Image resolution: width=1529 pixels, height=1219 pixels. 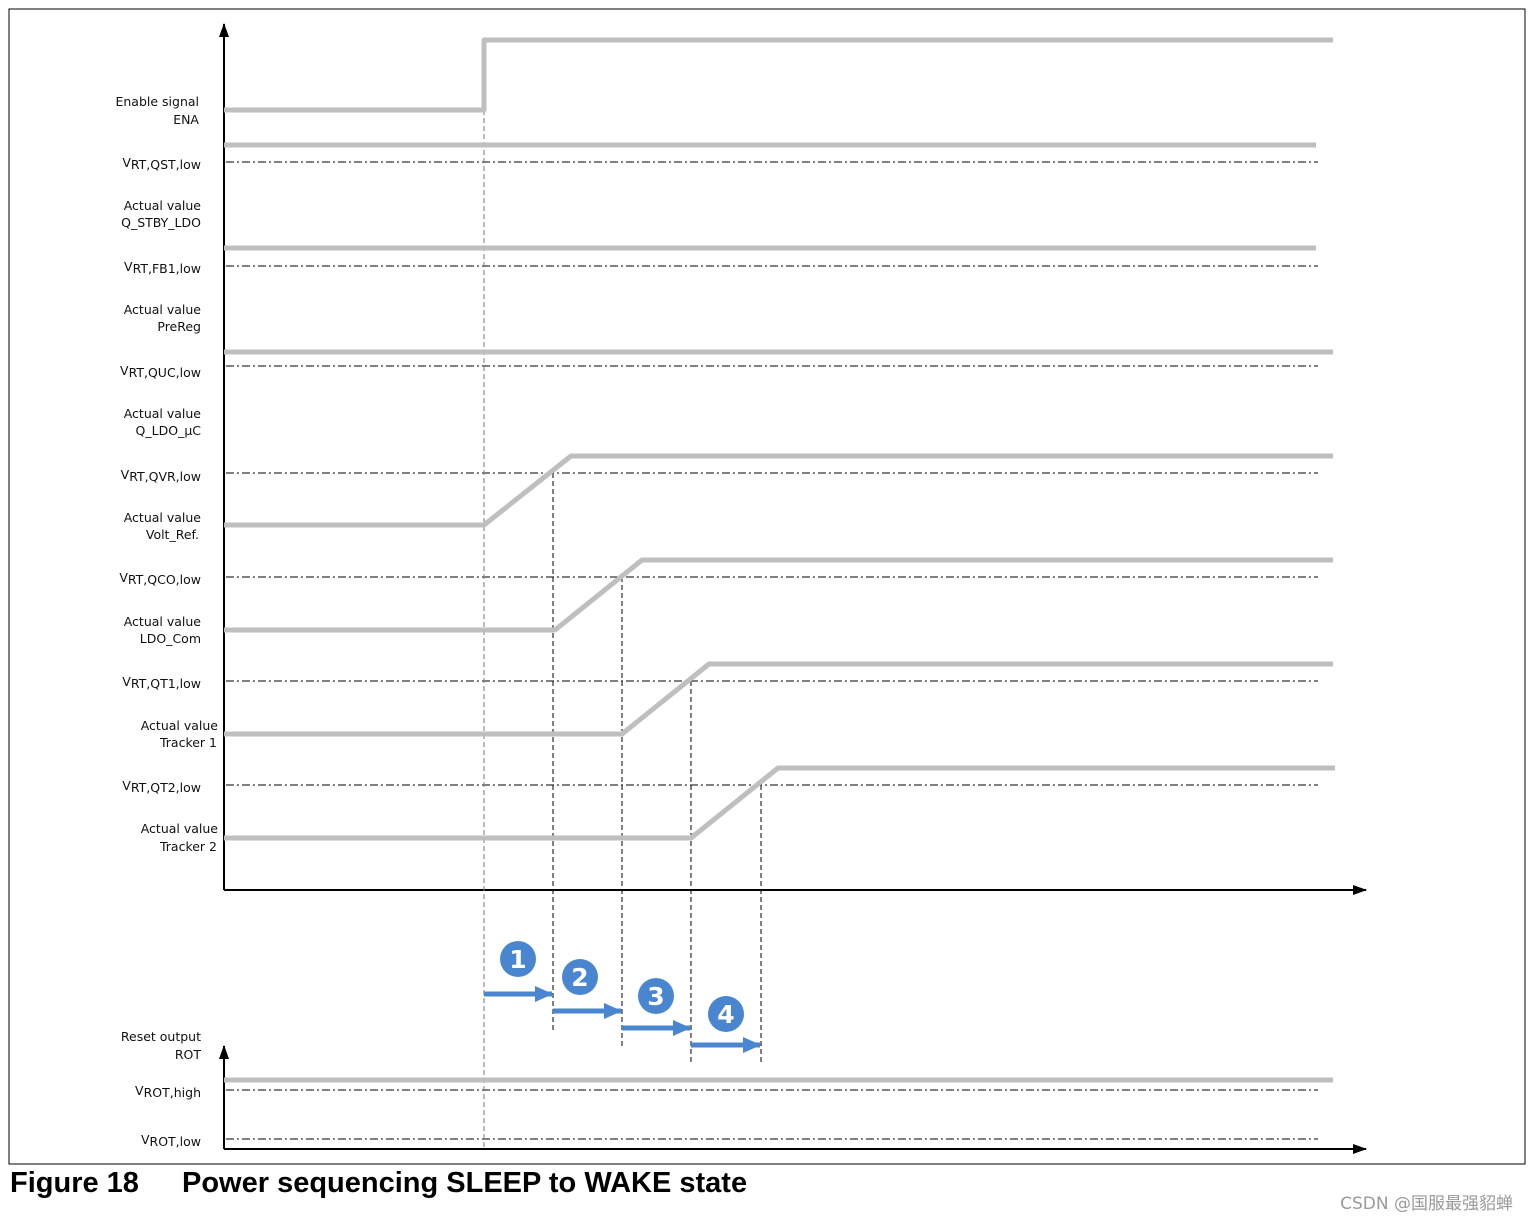 I want to click on trace-com, so click(x=778, y=595).